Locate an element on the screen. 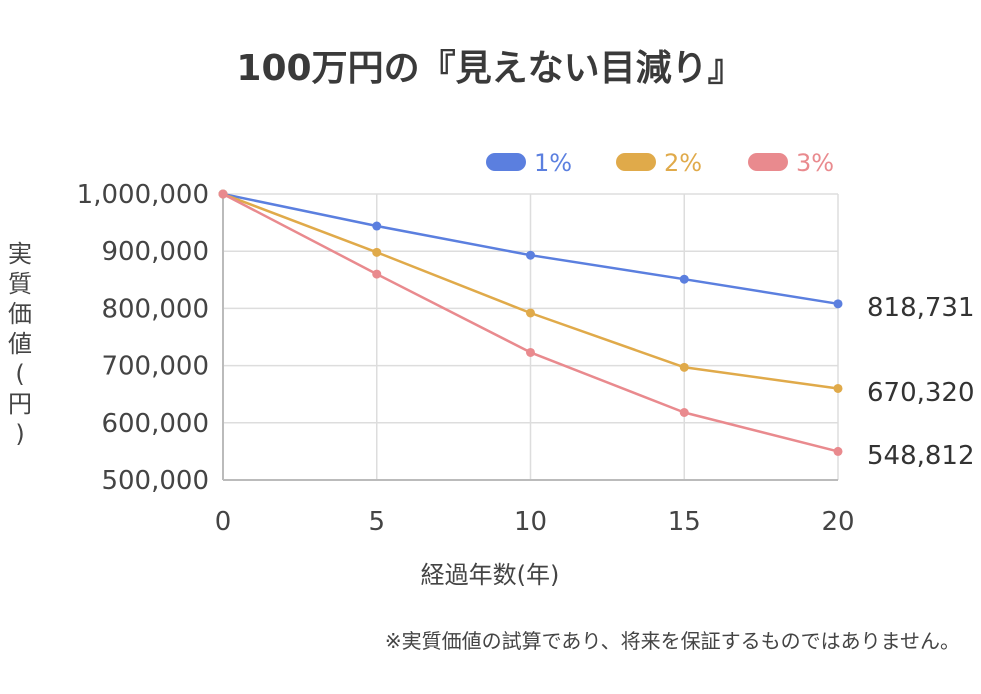 The width and height of the screenshot is (981, 694). y-tick-label: 800,000 is located at coordinates (155, 309).